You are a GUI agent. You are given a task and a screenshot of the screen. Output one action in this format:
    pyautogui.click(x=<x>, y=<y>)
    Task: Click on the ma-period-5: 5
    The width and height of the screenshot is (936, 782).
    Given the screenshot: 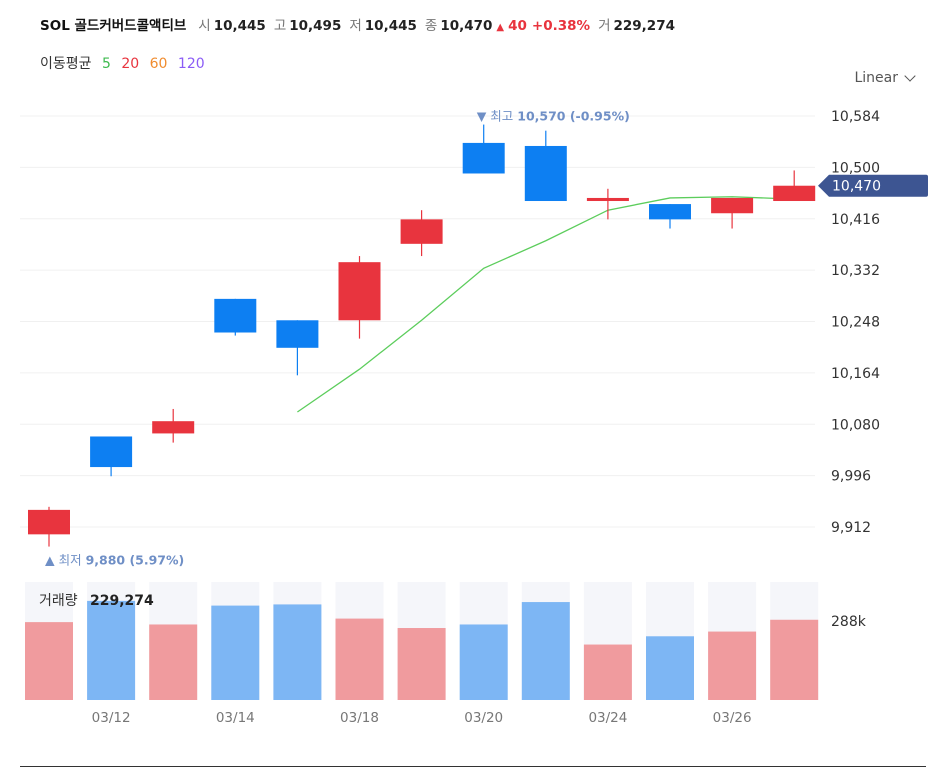 What is the action you would take?
    pyautogui.click(x=106, y=64)
    